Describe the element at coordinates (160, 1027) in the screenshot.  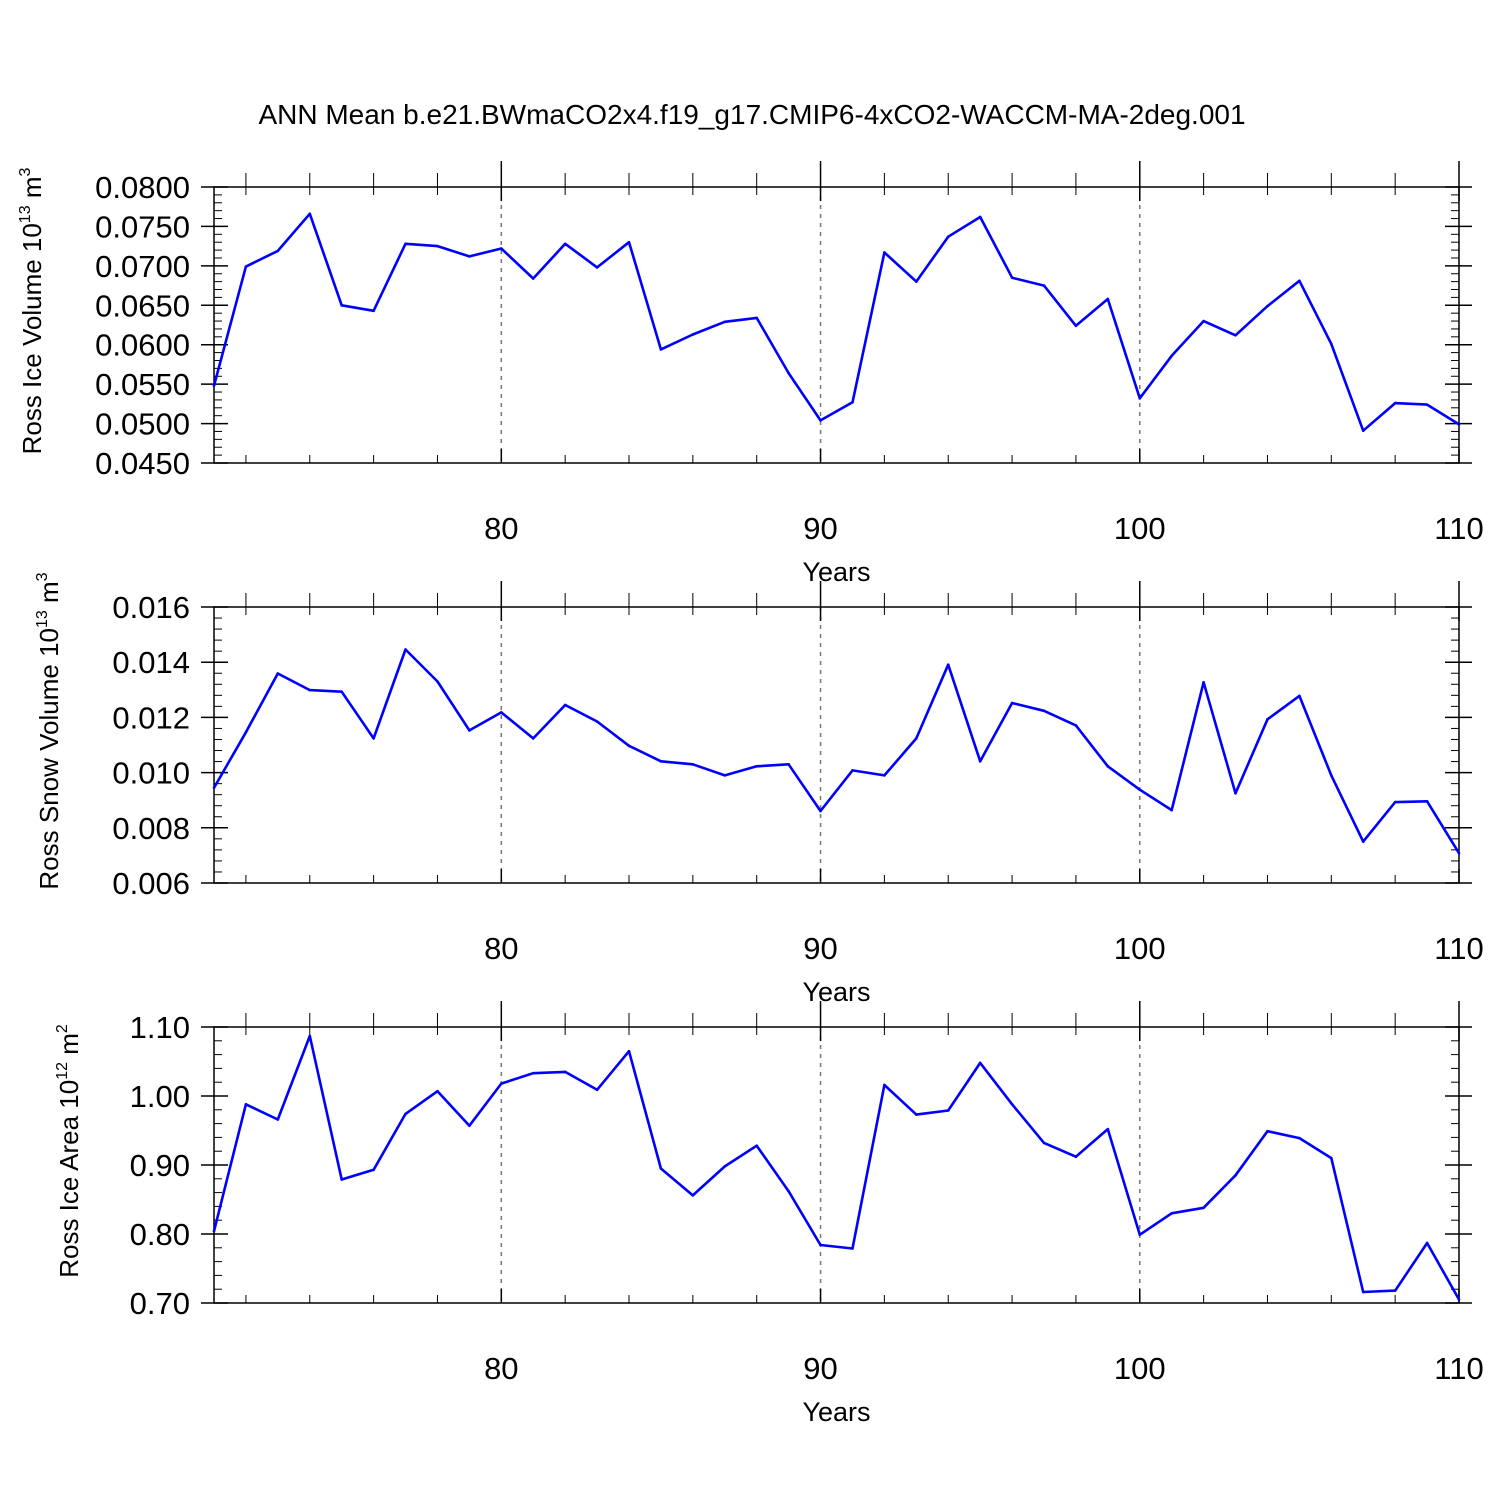
I see `y-tick-label: 1.10` at that location.